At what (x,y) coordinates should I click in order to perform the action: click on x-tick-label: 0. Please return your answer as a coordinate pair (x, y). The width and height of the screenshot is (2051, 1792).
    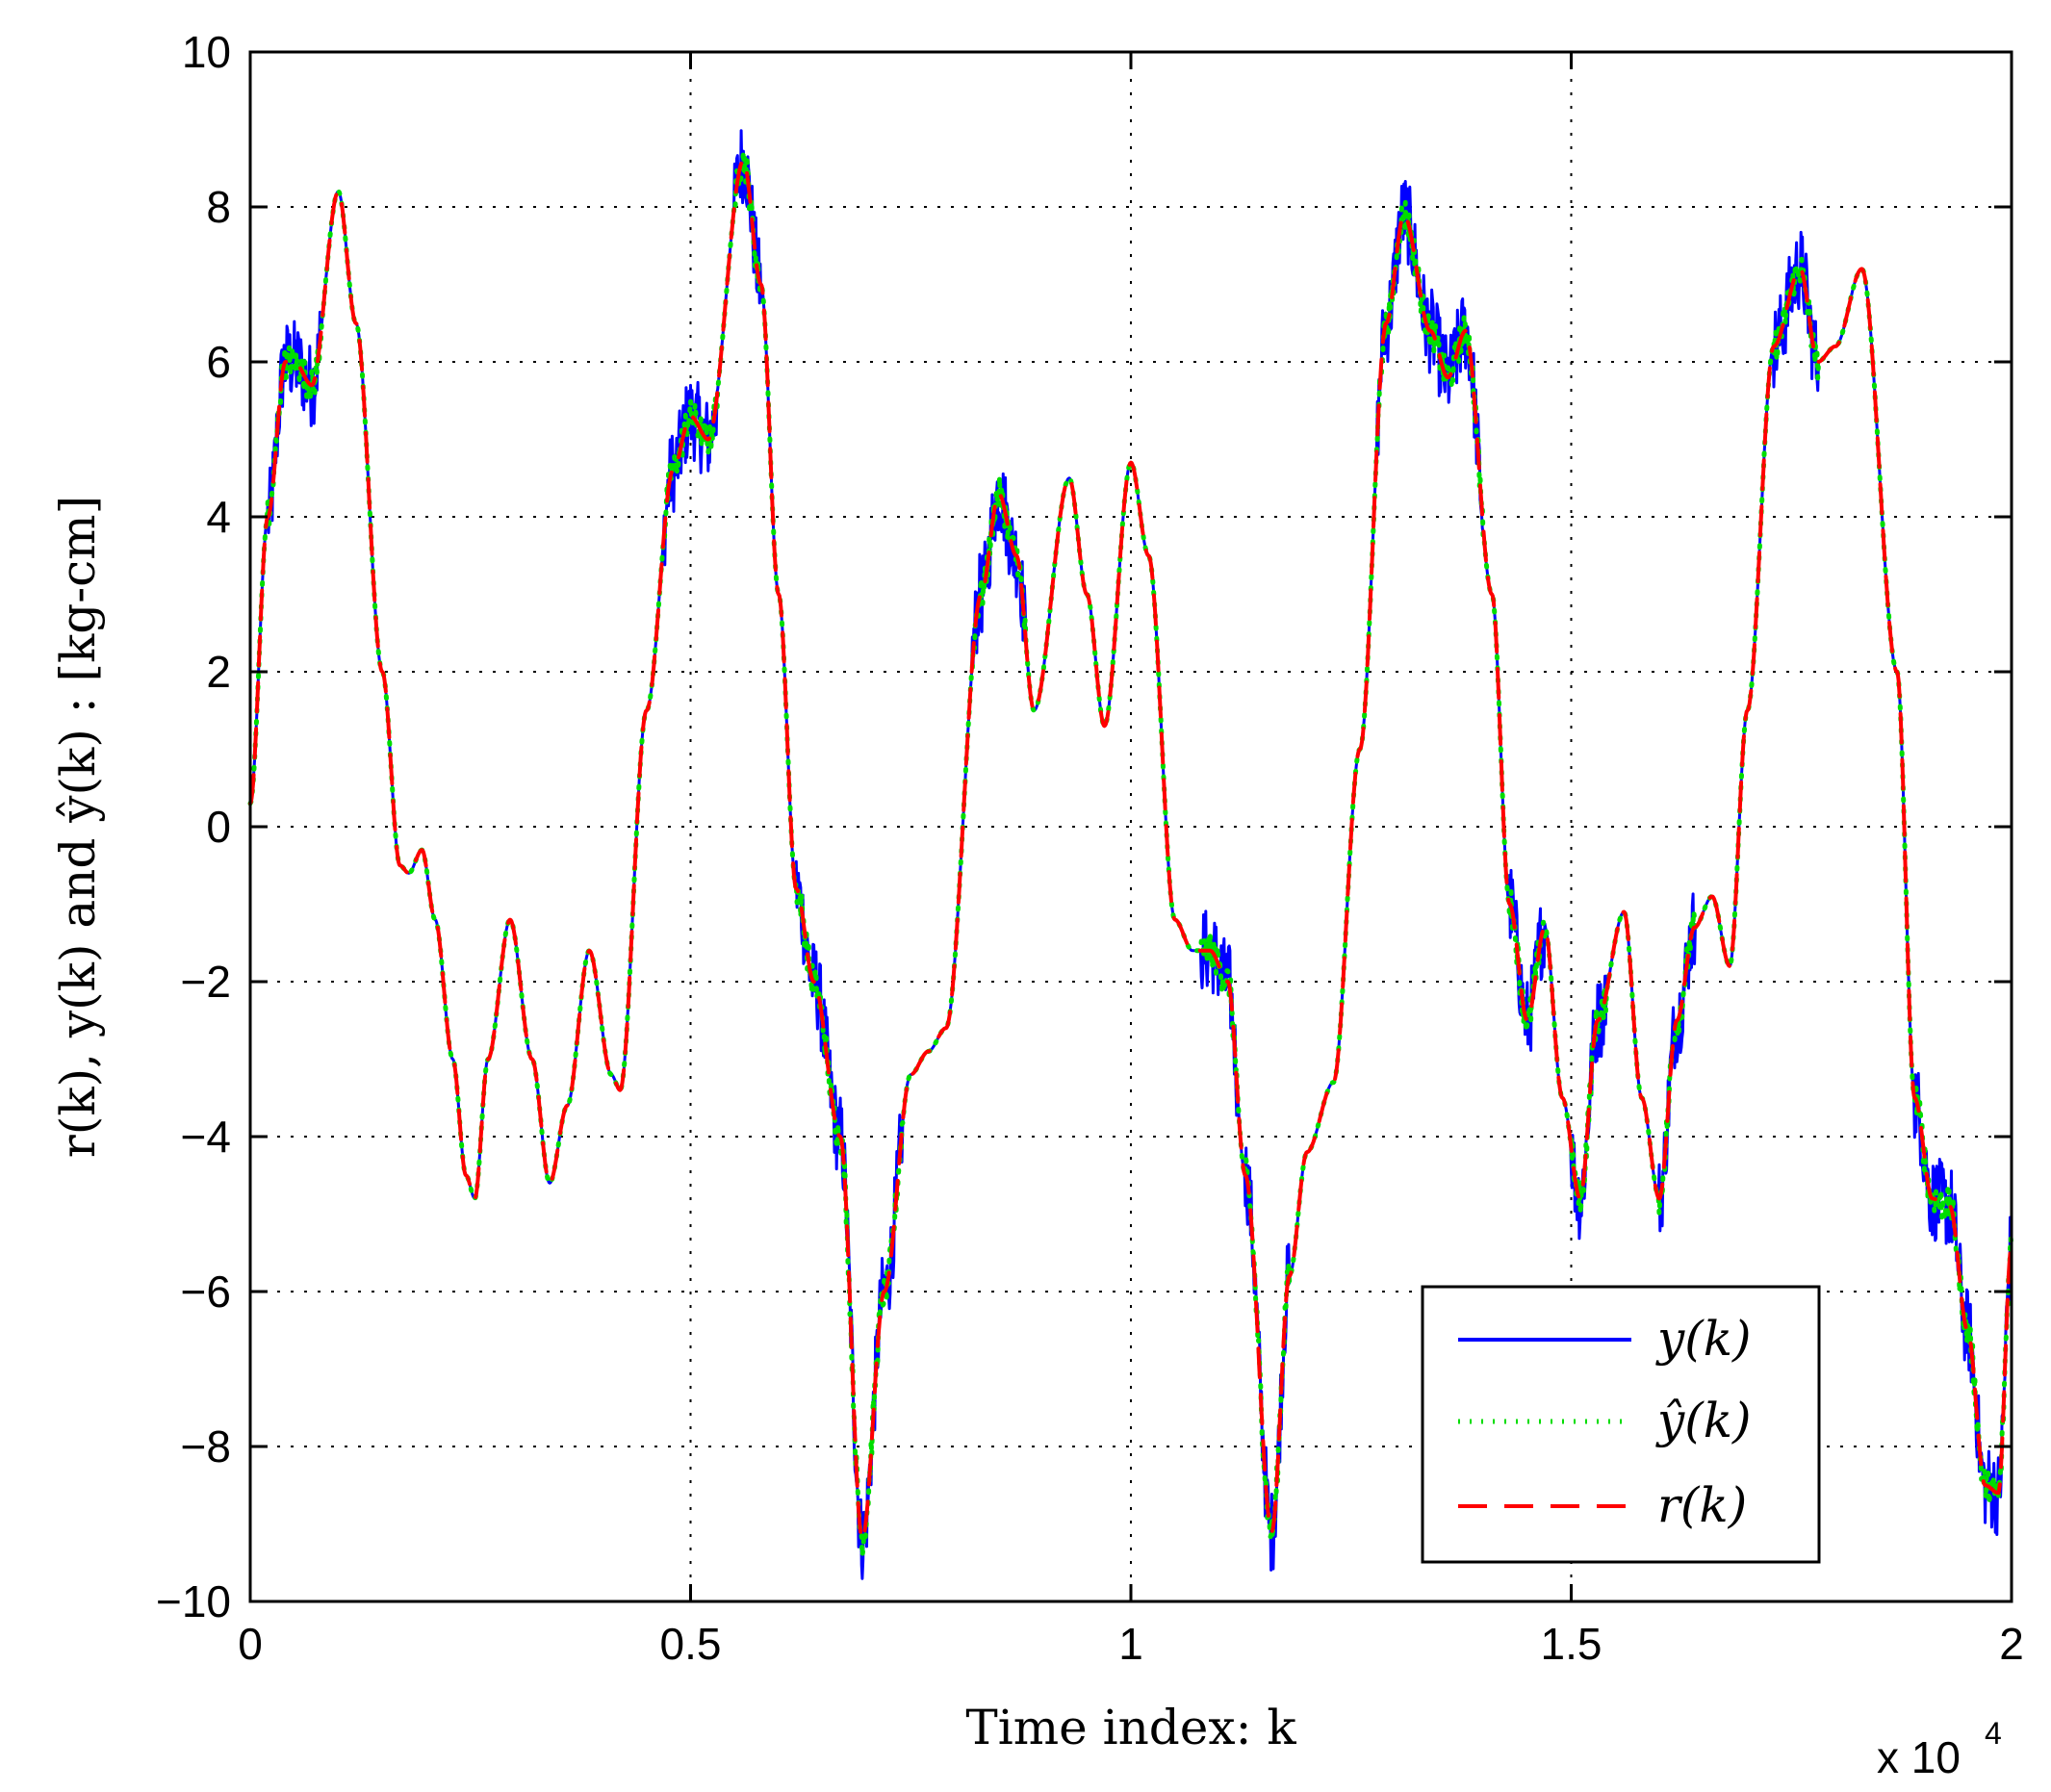
    Looking at the image, I should click on (251, 1644).